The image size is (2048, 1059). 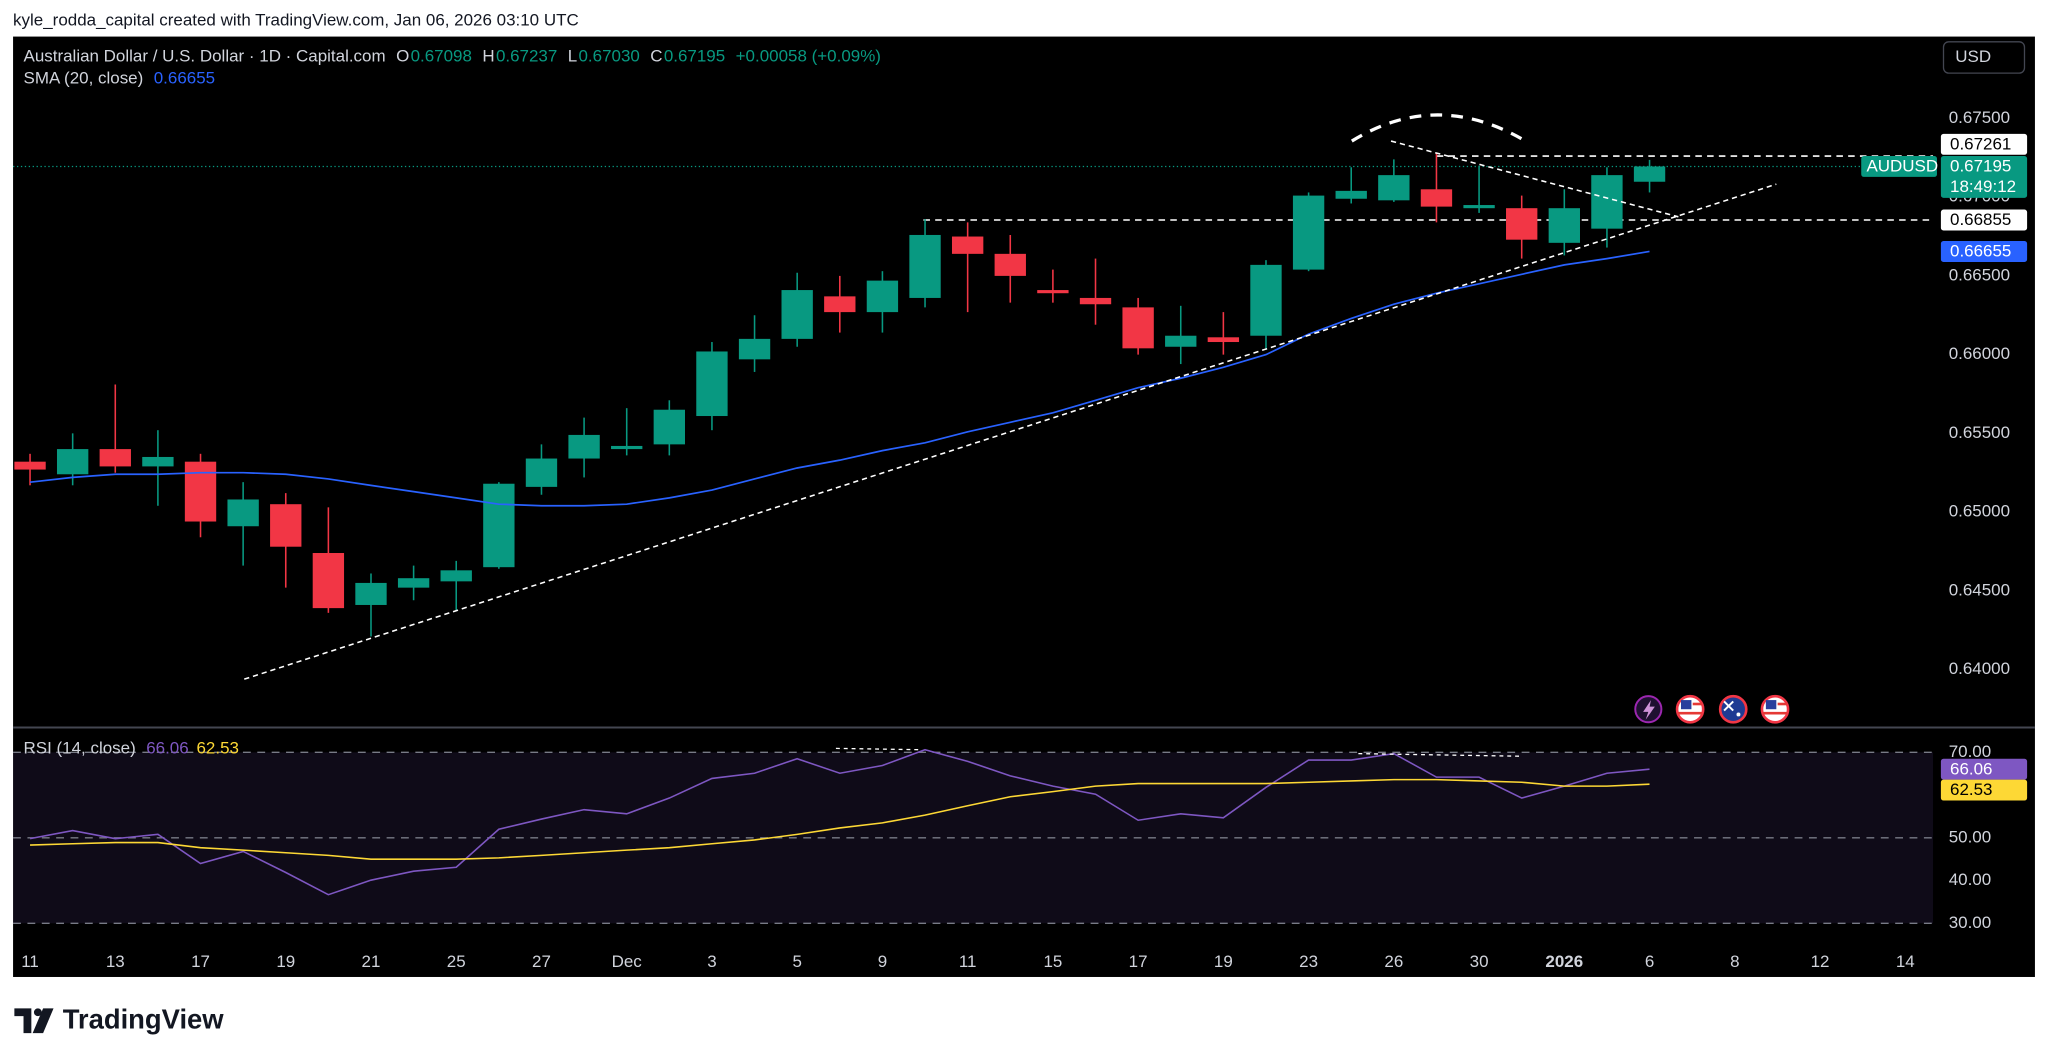 What do you see at coordinates (1971, 768) in the screenshot?
I see `series-badge: 66.06` at bounding box center [1971, 768].